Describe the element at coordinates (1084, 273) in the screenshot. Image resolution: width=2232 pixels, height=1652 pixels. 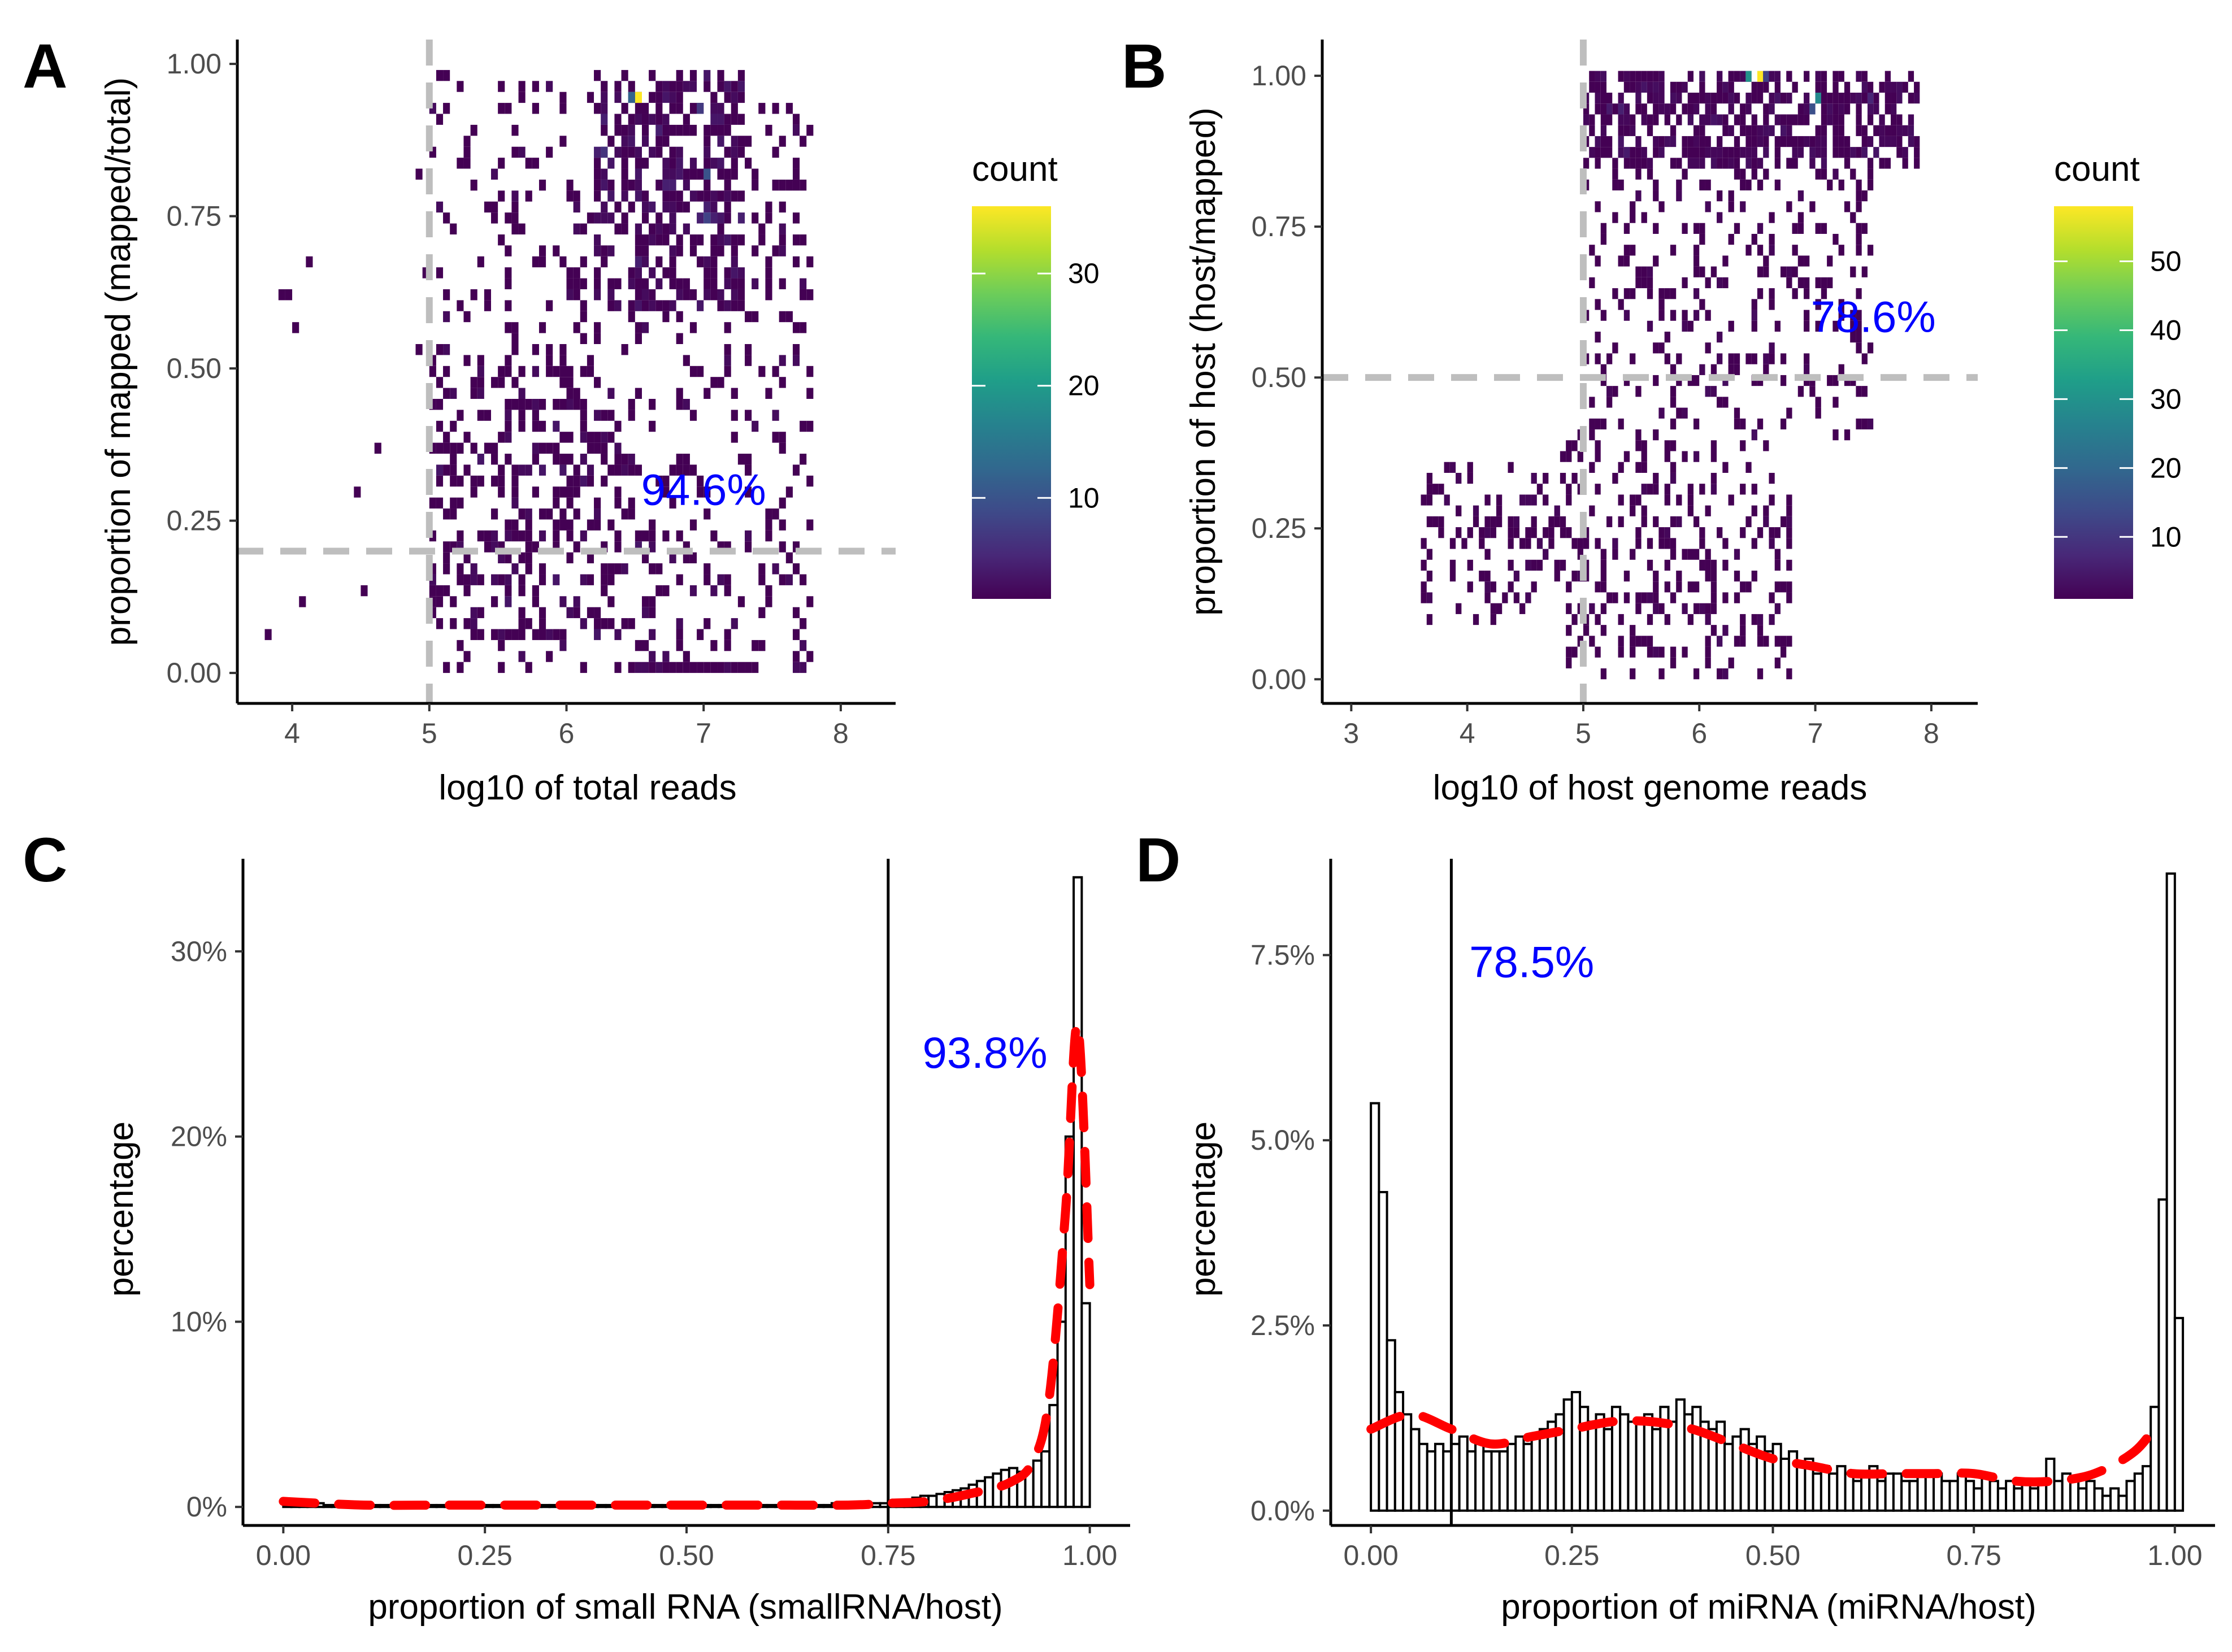
I see `panel-a-legend-tick-label: 30` at that location.